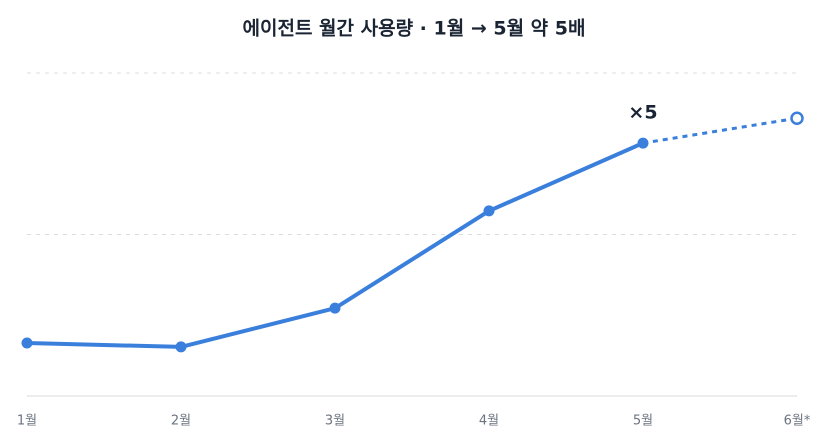 Image resolution: width=828 pixels, height=445 pixels. Describe the element at coordinates (414, 29) in the screenshot. I see `chart-title: 에이전트 월간 사용량 · 1월 → 5월 약 5배` at that location.